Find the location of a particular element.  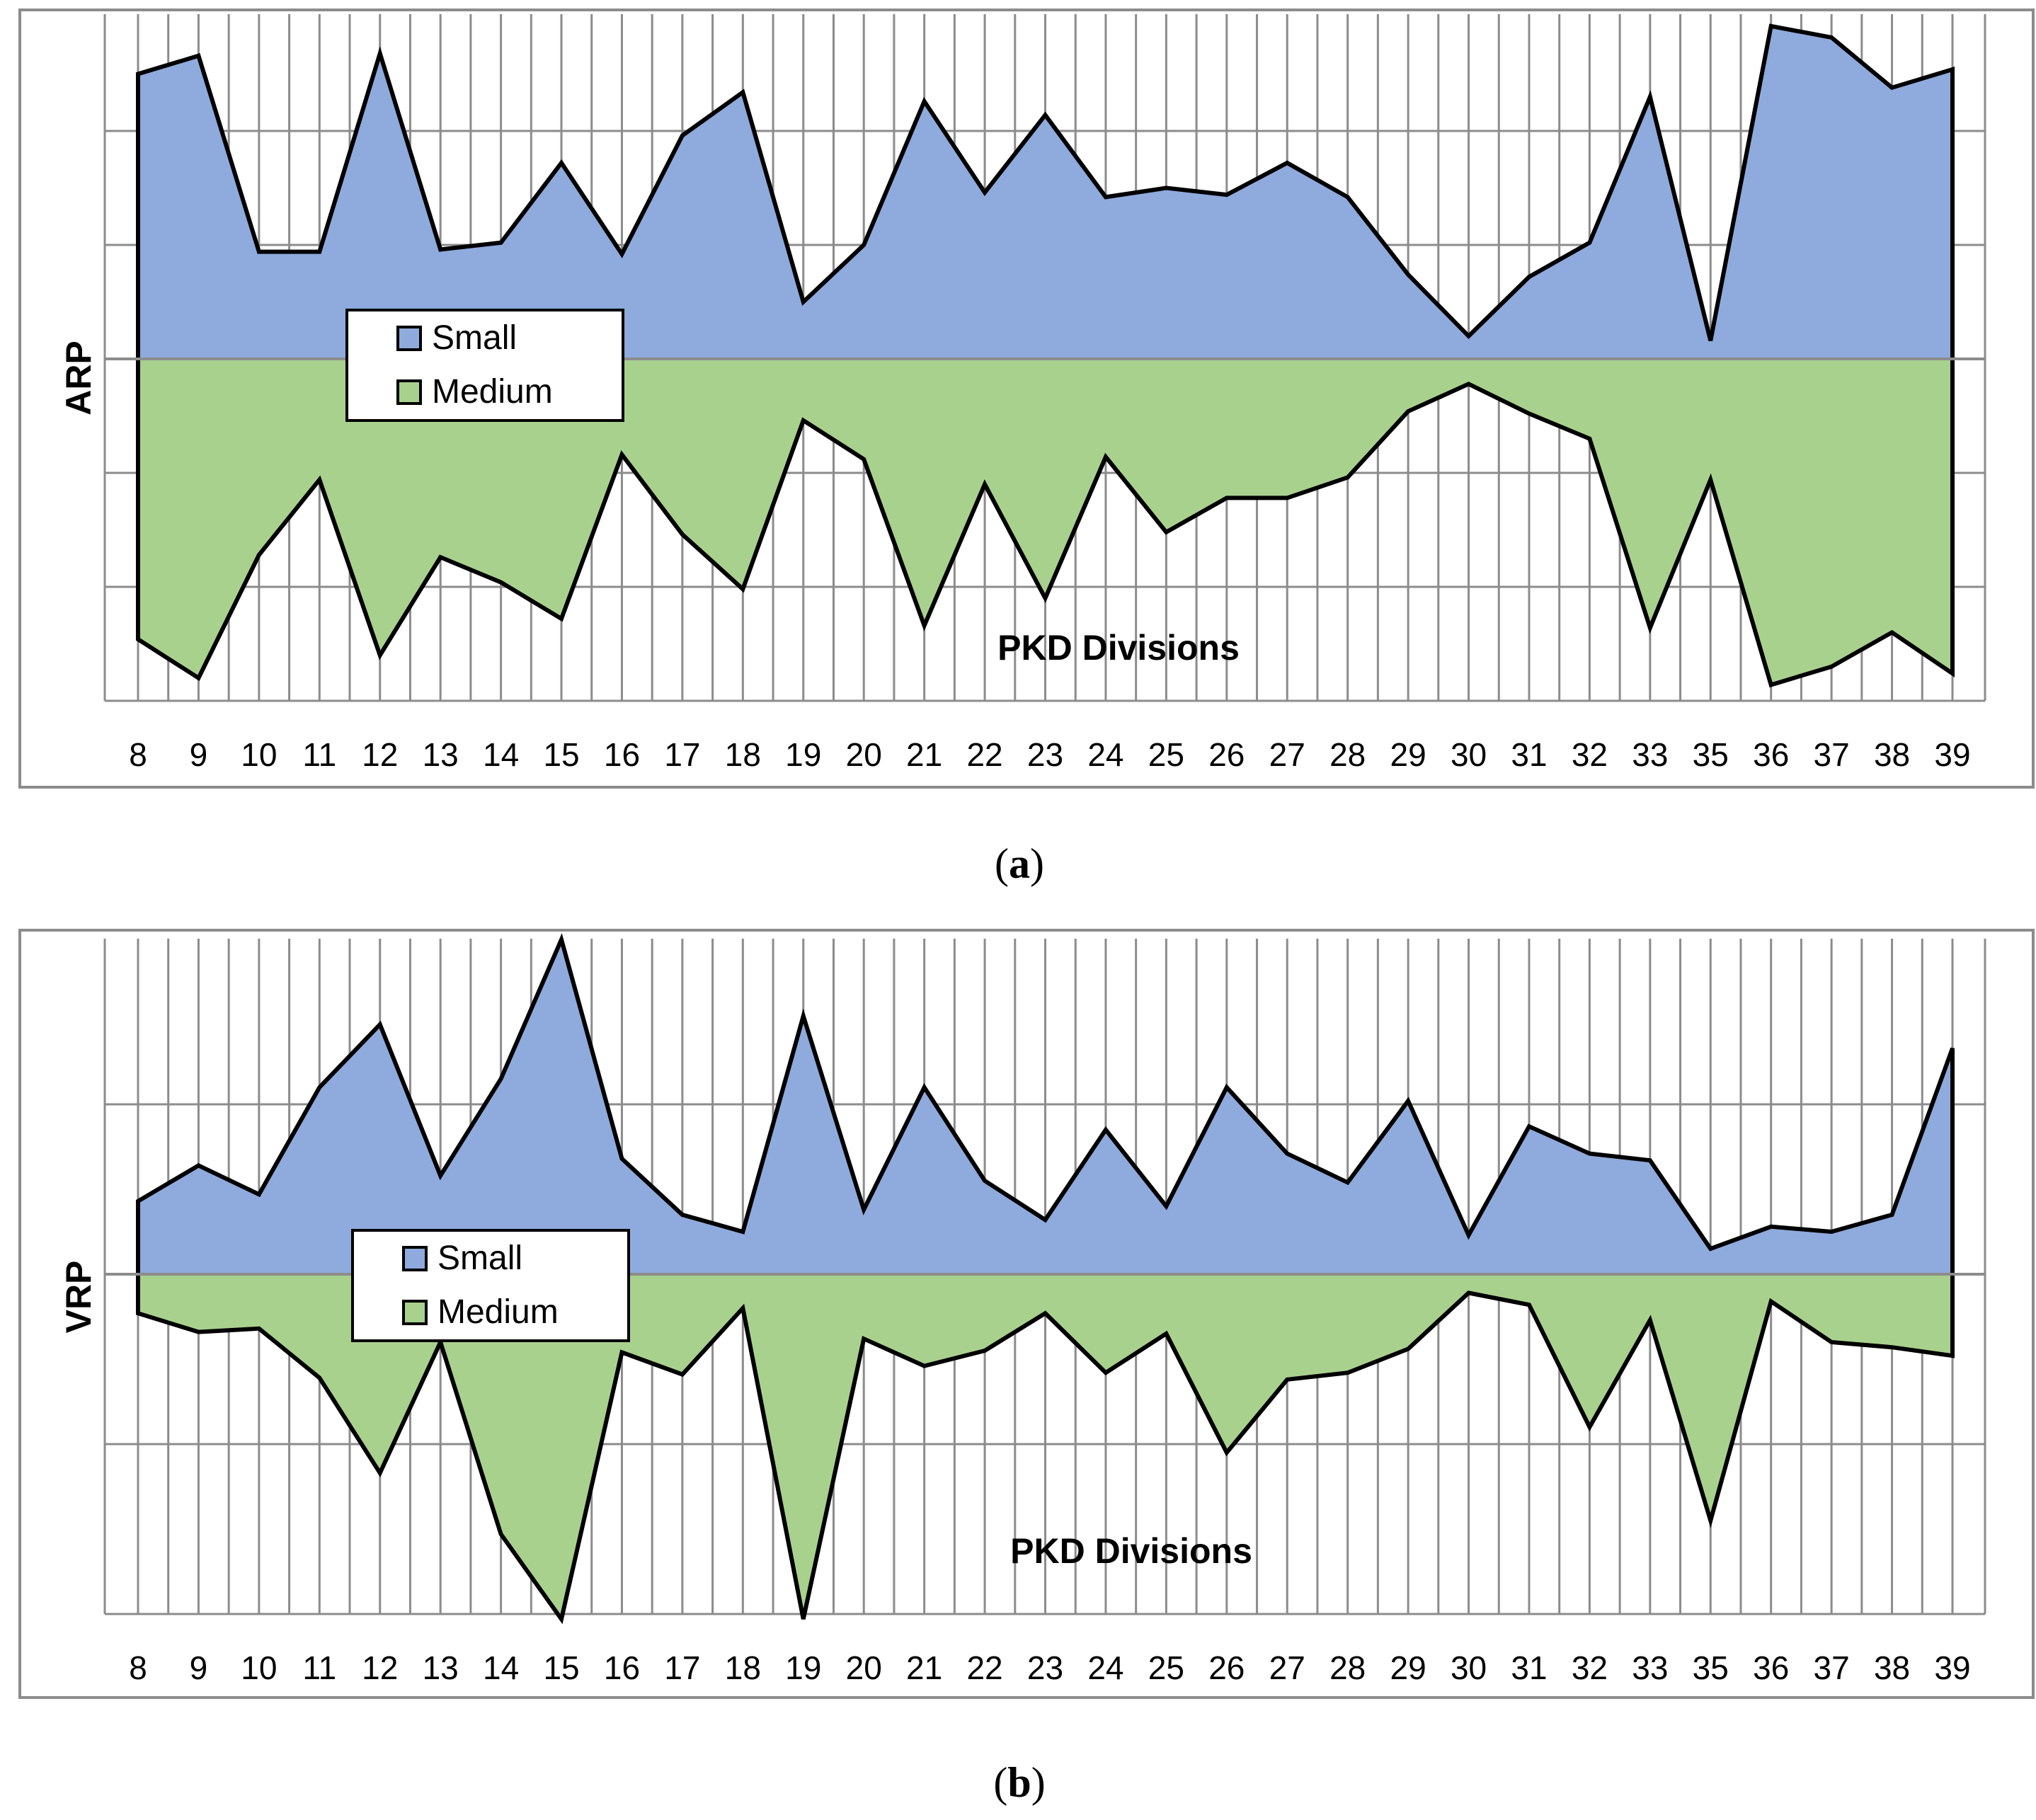

chart-a-legend-box is located at coordinates (484, 365).